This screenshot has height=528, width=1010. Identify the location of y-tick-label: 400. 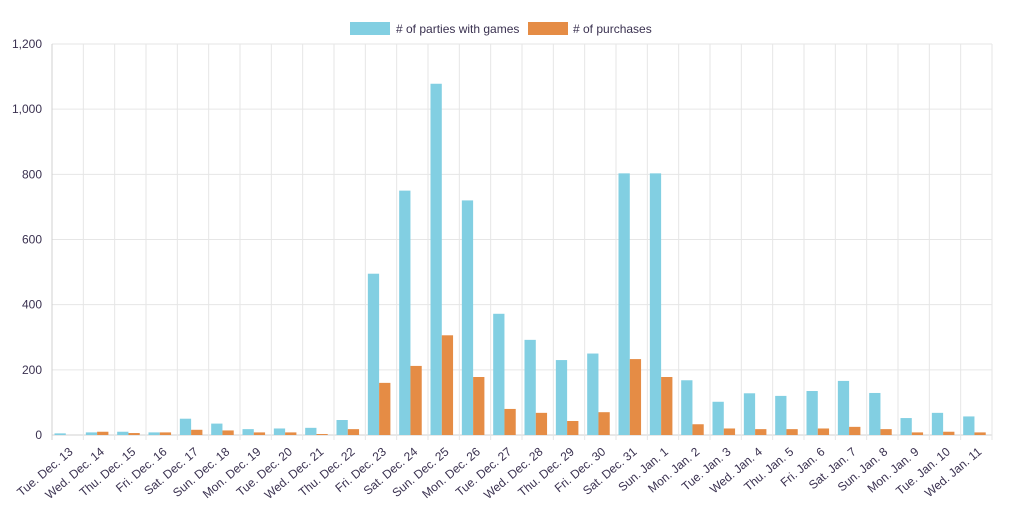
(32, 305).